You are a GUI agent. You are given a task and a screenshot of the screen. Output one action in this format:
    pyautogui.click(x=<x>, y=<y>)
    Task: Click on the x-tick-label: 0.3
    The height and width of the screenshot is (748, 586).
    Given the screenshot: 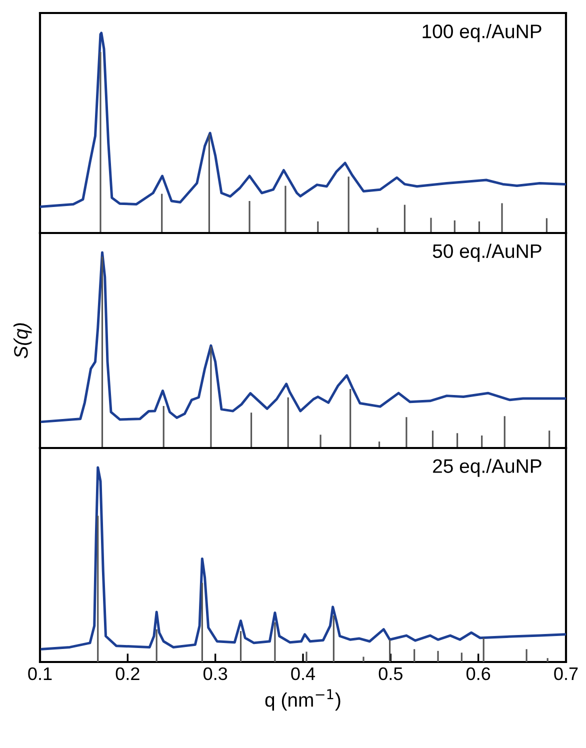 What is the action you would take?
    pyautogui.click(x=215, y=673)
    